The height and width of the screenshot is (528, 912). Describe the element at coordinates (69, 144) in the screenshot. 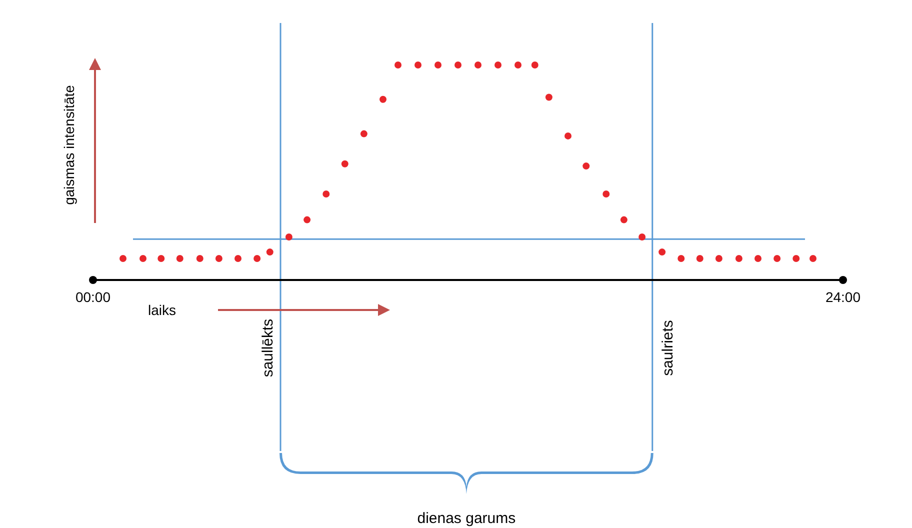

I see `y-axis-title: gaismas intensitāte` at that location.